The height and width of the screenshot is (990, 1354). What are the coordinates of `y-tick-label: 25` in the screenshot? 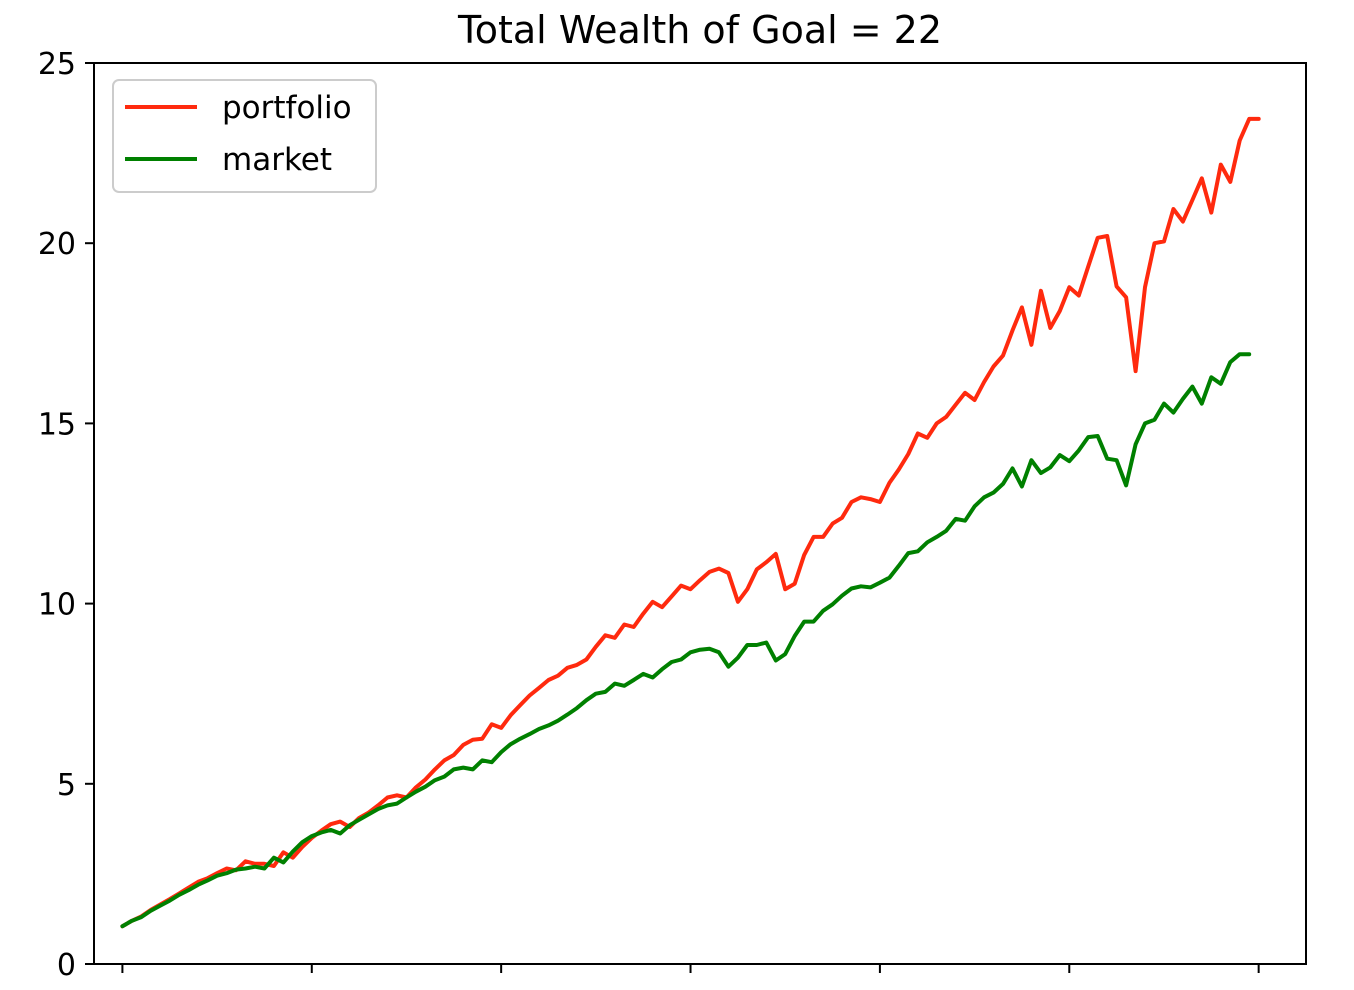 It's located at (57, 64).